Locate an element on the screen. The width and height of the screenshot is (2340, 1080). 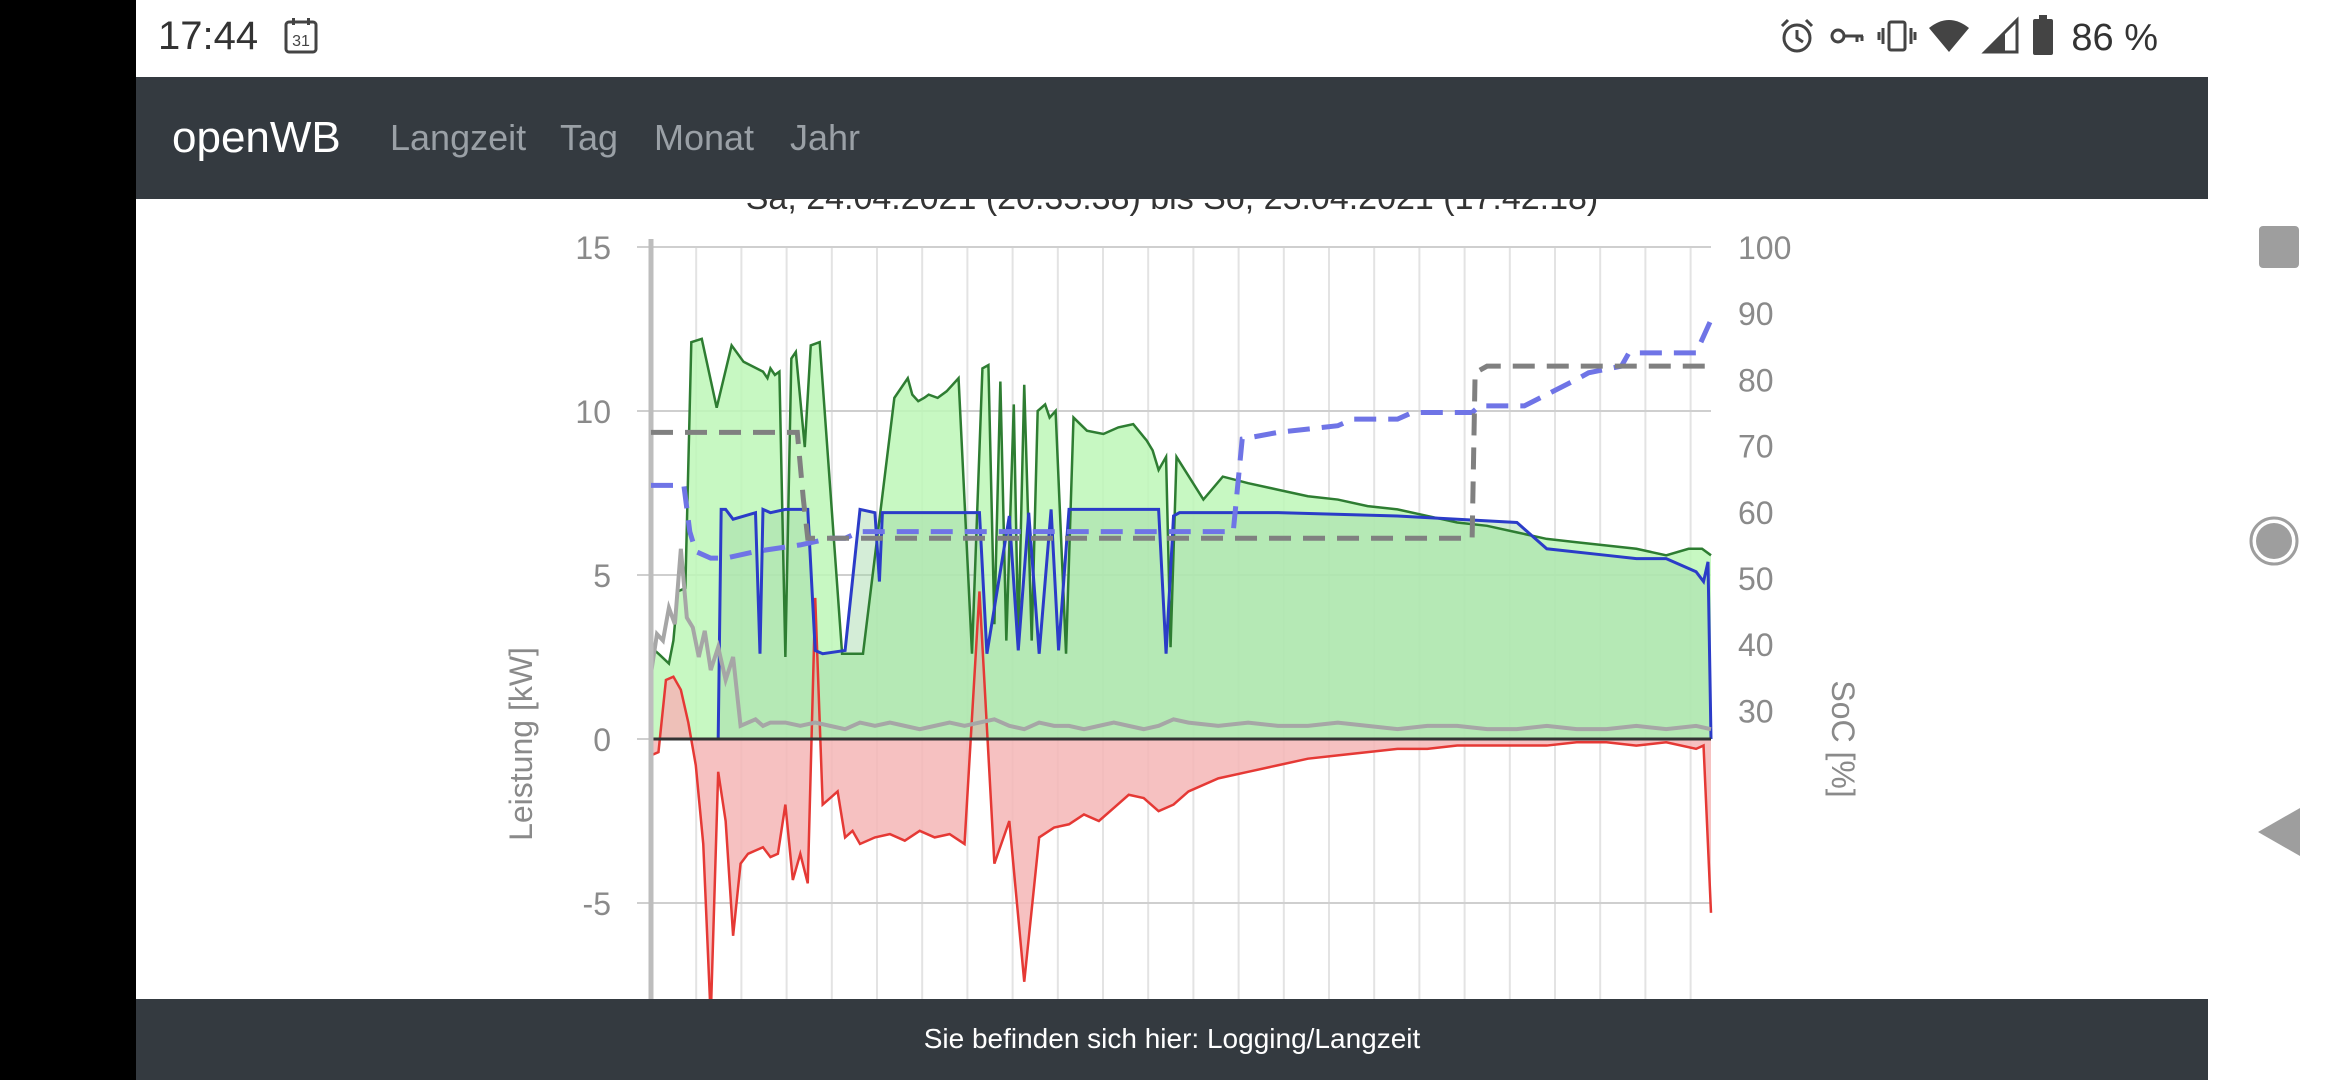
y-tick-label: 0 is located at coordinates (602, 740).